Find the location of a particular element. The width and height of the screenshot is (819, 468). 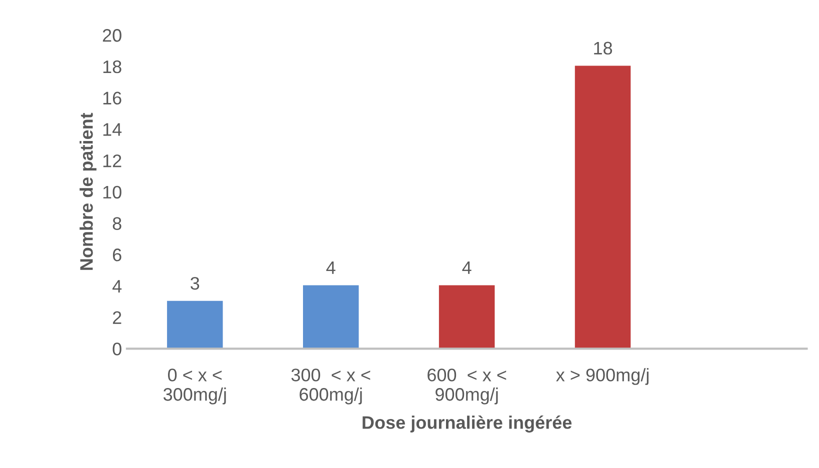

x-tick-label: x > 900mg/j is located at coordinates (602, 376).